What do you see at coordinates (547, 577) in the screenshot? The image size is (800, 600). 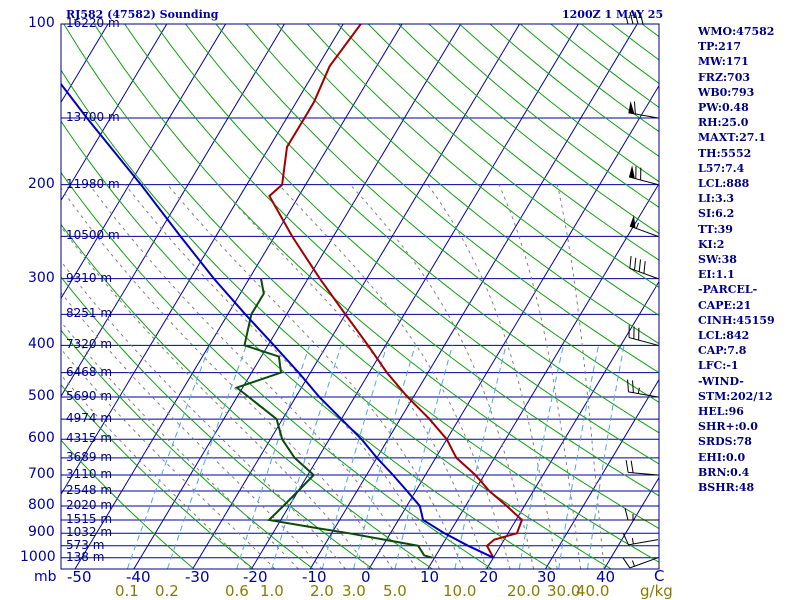 I see `temperature-tick-label: 30` at bounding box center [547, 577].